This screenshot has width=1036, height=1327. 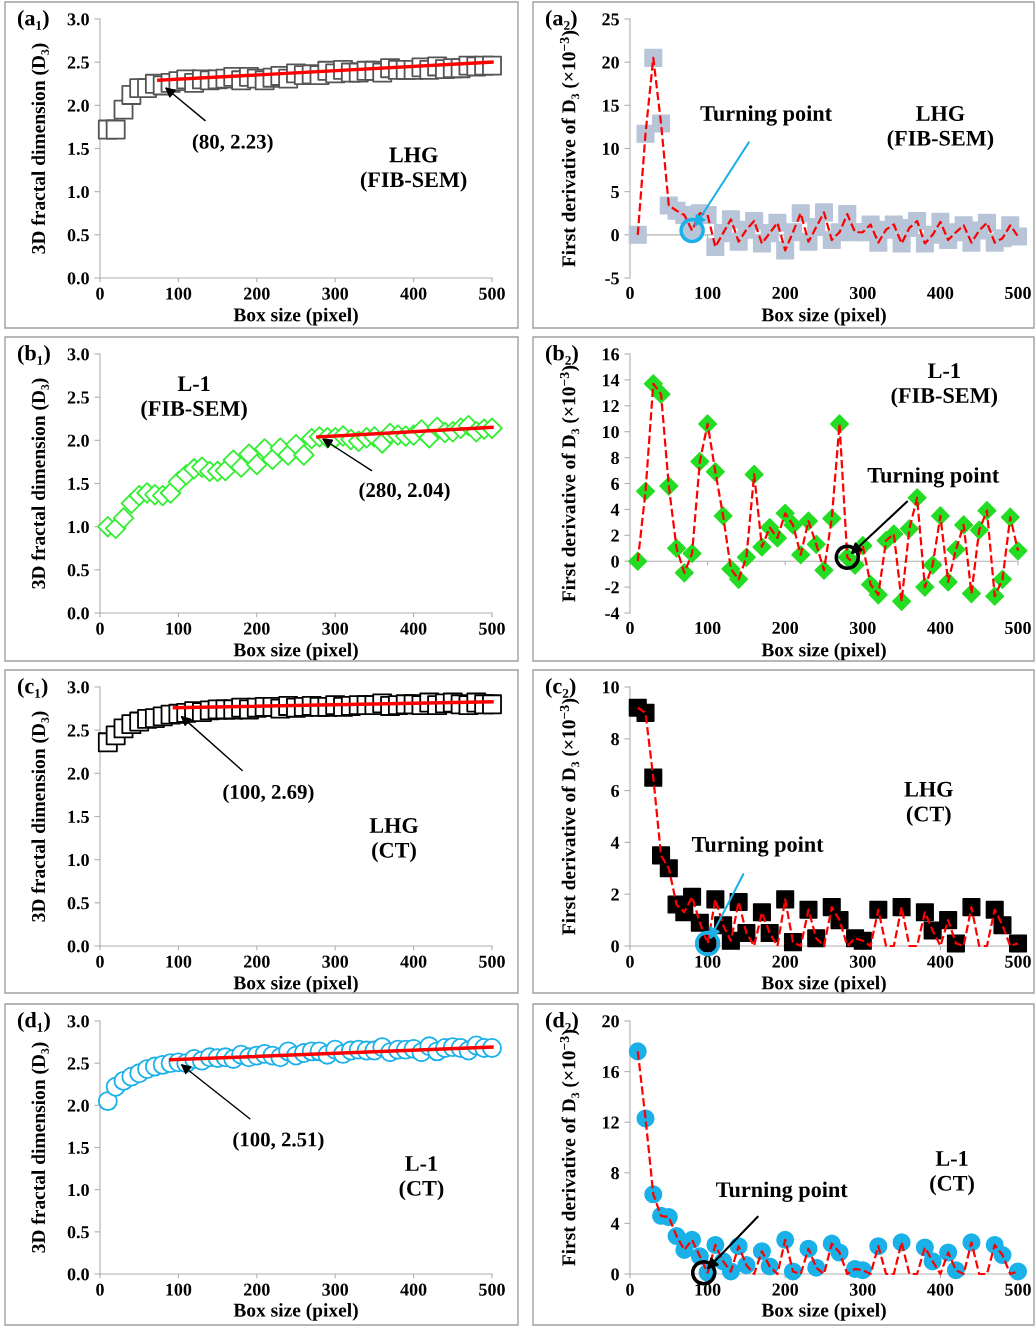 What do you see at coordinates (610, 19) in the screenshot?
I see `y-tick-label: 25` at bounding box center [610, 19].